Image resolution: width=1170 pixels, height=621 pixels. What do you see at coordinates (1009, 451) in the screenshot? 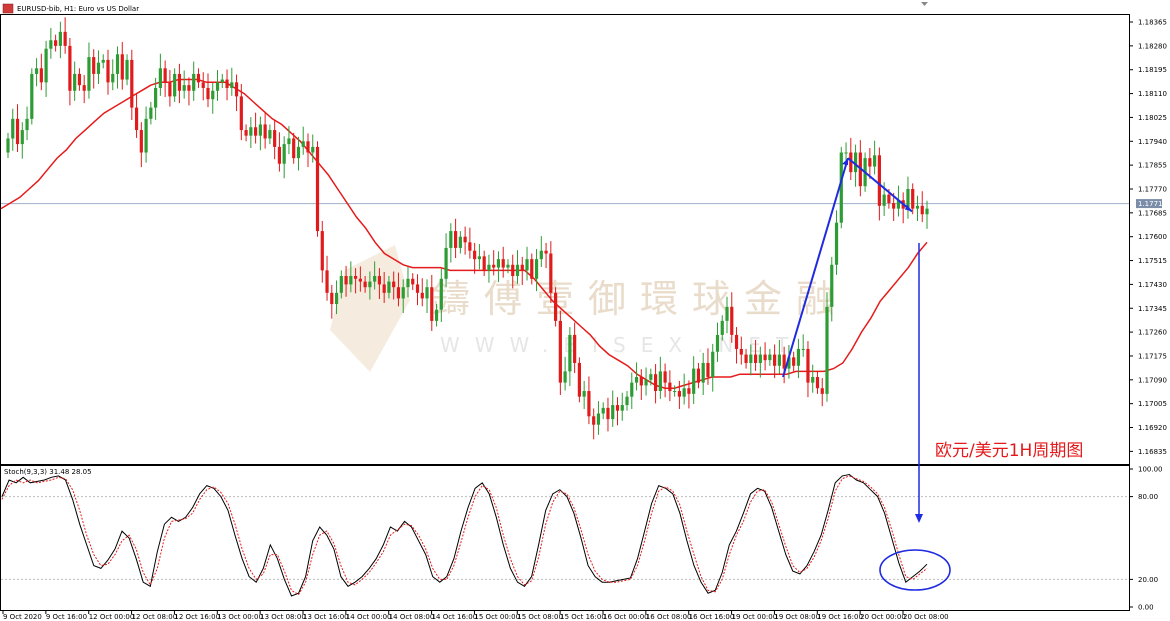
I see `annotation-text: 欧元/美元1H周期图` at bounding box center [1009, 451].